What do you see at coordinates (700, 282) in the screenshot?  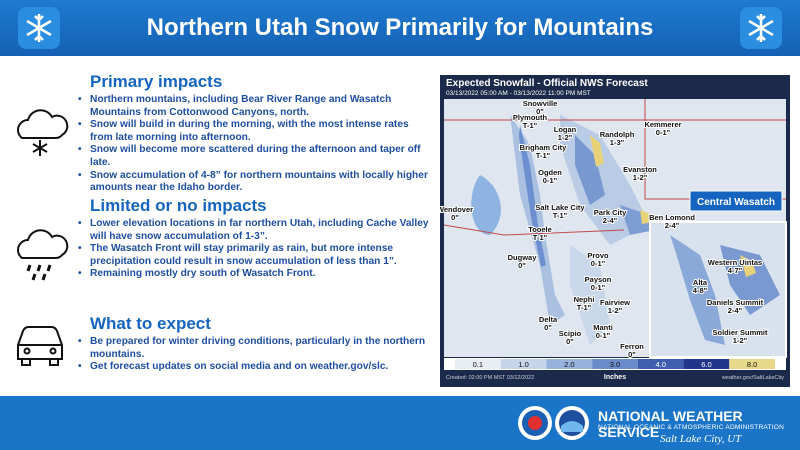 I see `place-name: Alta` at bounding box center [700, 282].